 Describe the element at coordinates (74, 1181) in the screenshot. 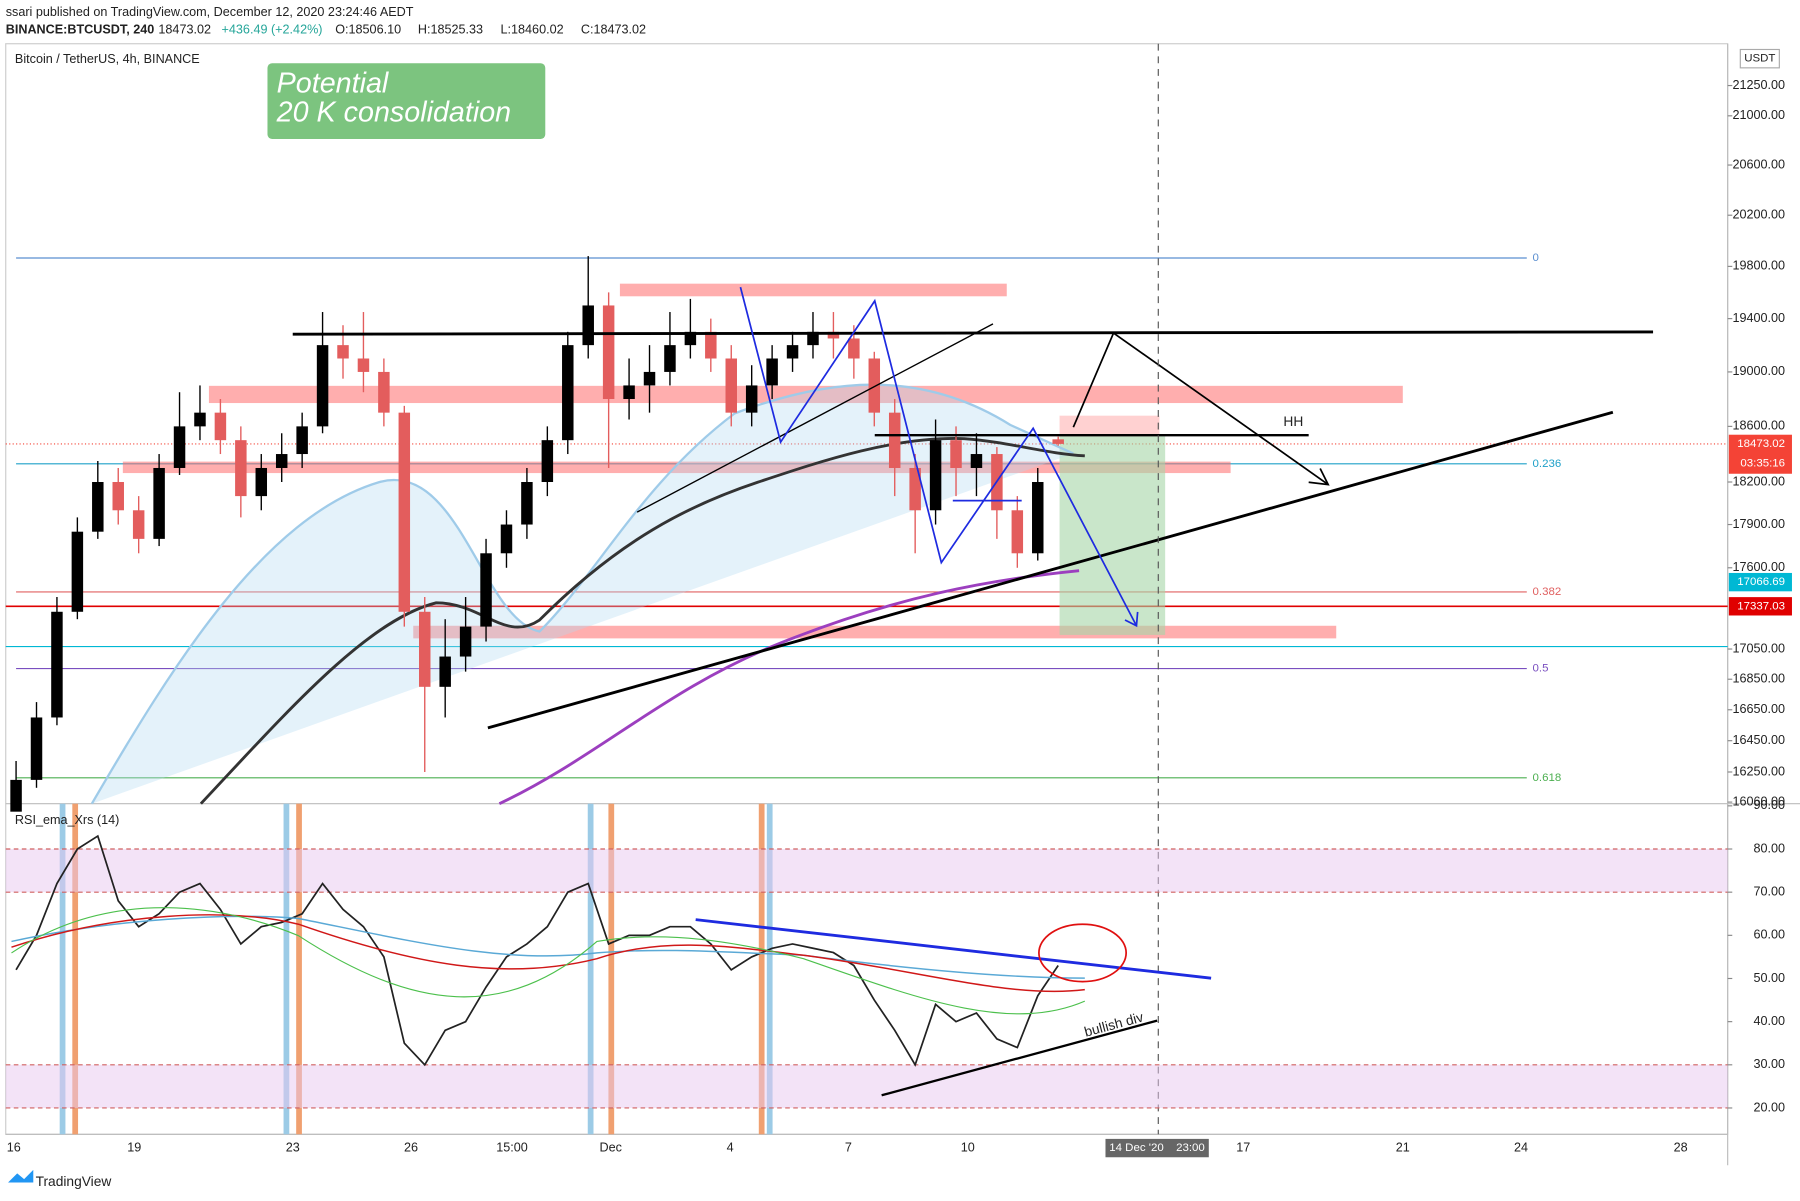

I see `brand: TradingView` at that location.